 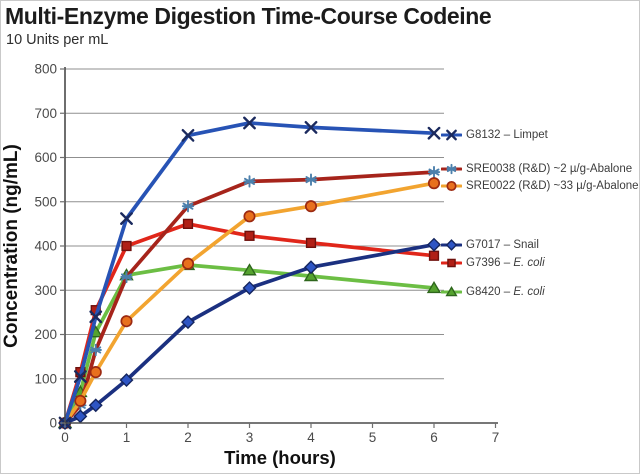 What do you see at coordinates (280, 457) in the screenshot?
I see `x-axis-label: Time (hours)` at bounding box center [280, 457].